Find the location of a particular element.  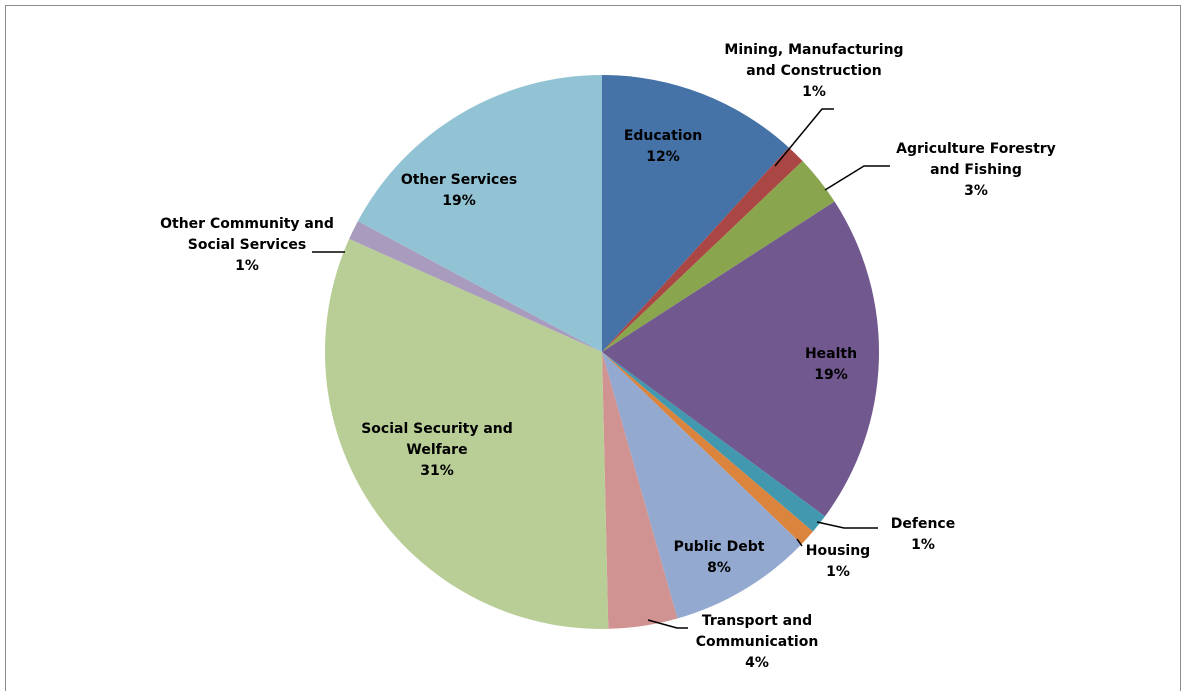

leader-line-defence is located at coordinates (847, 525).